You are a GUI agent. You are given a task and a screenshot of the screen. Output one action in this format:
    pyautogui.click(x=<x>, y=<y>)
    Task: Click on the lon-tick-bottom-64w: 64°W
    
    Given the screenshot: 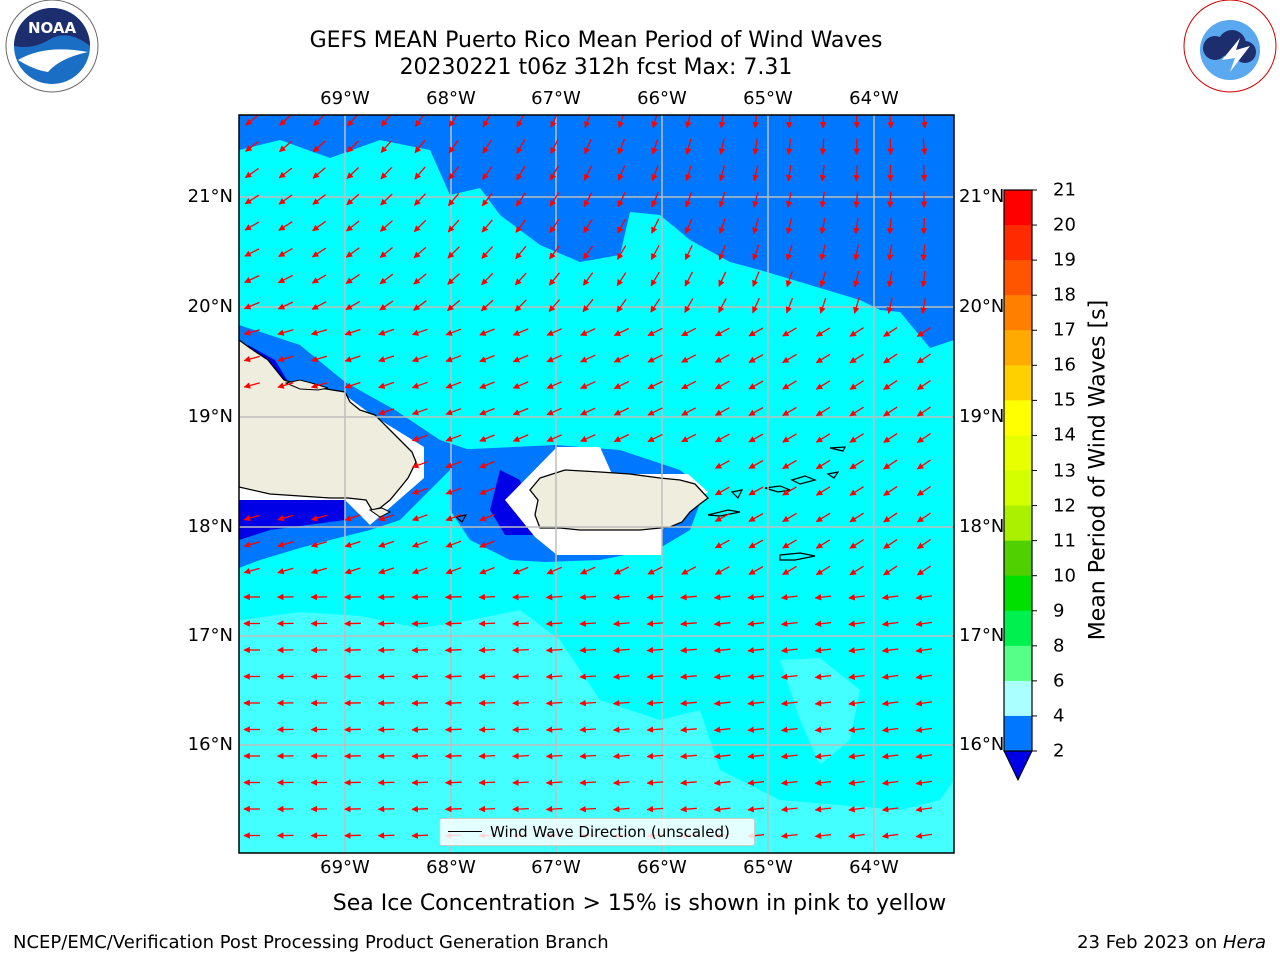 What is the action you would take?
    pyautogui.click(x=874, y=867)
    